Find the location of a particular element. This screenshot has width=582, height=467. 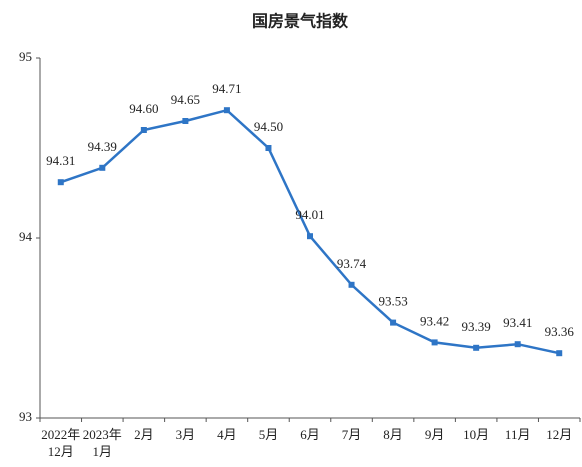

y-tick-label: 95 is located at coordinates (25, 56).